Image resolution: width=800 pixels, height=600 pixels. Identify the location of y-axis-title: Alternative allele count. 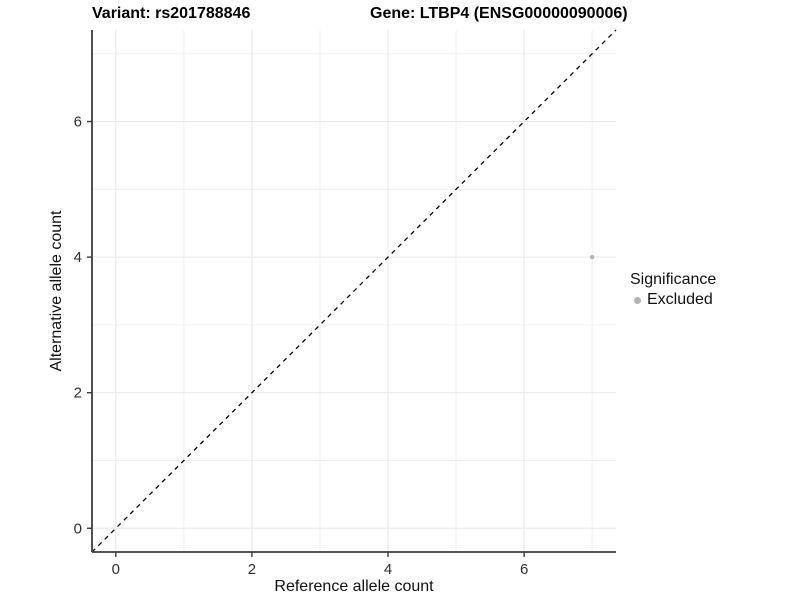
(56, 291).